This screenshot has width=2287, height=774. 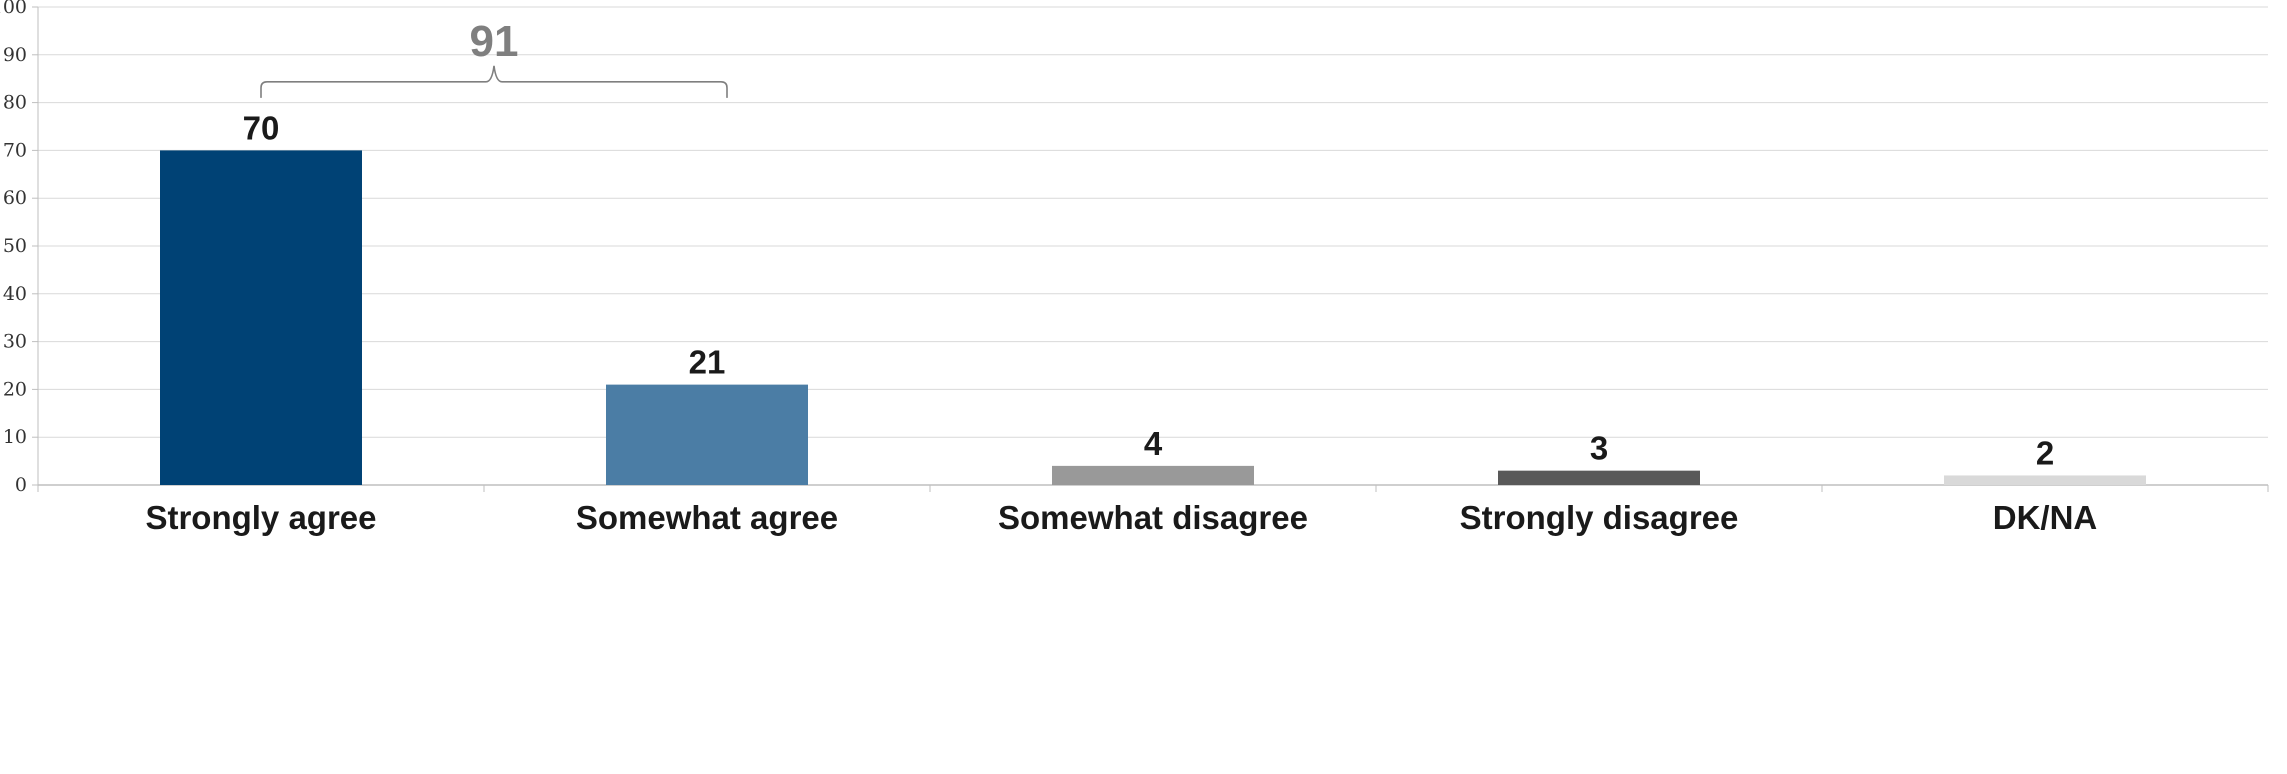 What do you see at coordinates (15, 150) in the screenshot?
I see `y-tick-label: 70` at bounding box center [15, 150].